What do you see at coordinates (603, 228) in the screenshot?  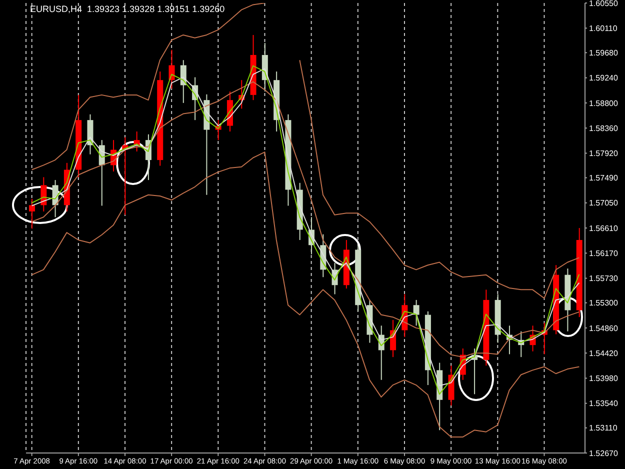 I see `y-tick-label: 1.56610` at bounding box center [603, 228].